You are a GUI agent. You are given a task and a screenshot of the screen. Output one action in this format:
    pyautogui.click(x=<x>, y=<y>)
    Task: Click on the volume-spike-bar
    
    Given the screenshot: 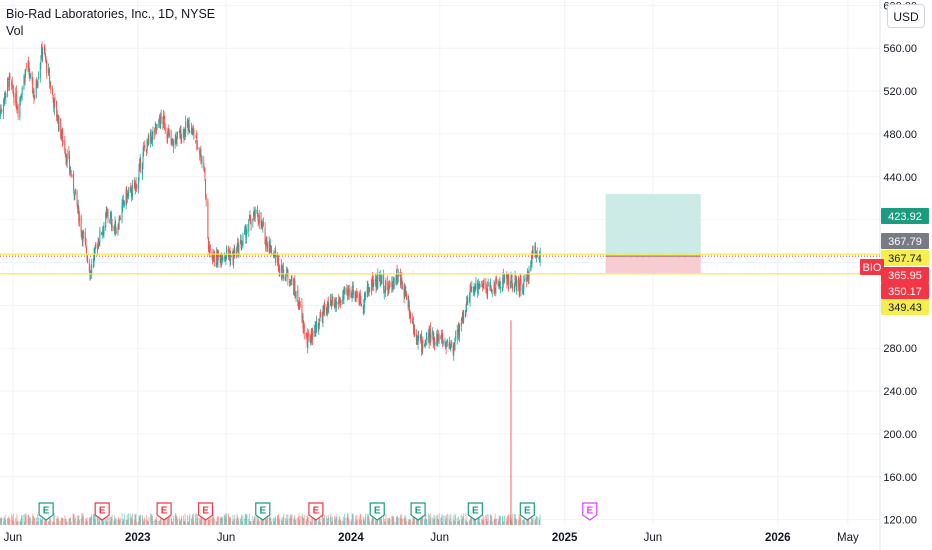 What is the action you would take?
    pyautogui.click(x=511, y=422)
    